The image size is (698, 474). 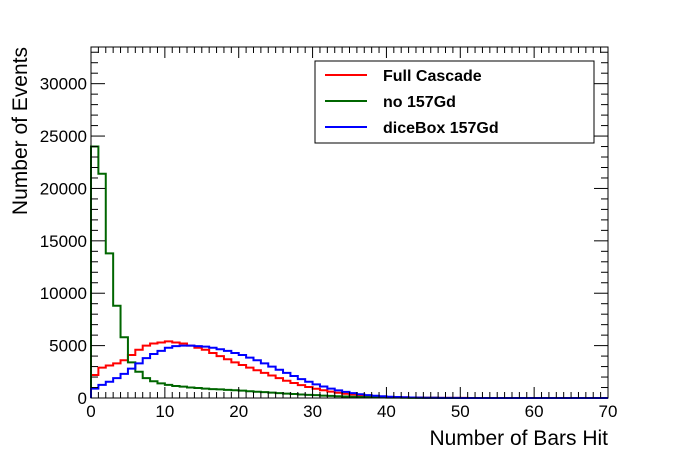 What do you see at coordinates (63, 136) in the screenshot?
I see `y-tick-label: 25000` at bounding box center [63, 136].